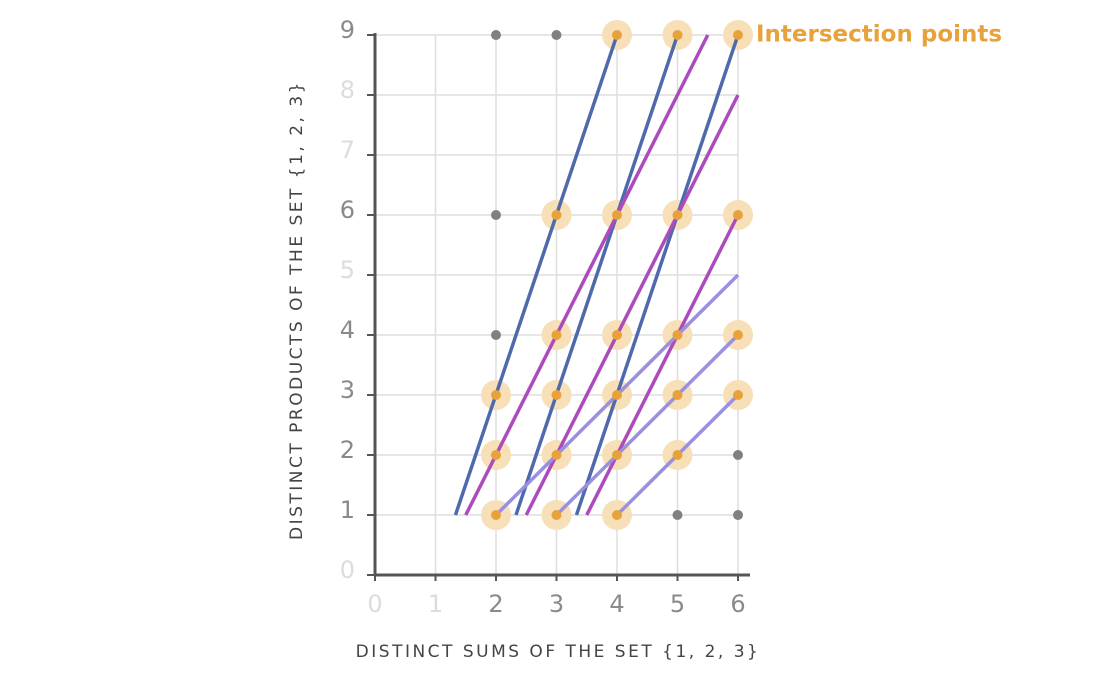 The width and height of the screenshot is (1120, 676). I want to click on y-tick-label: 8, so click(347, 90).